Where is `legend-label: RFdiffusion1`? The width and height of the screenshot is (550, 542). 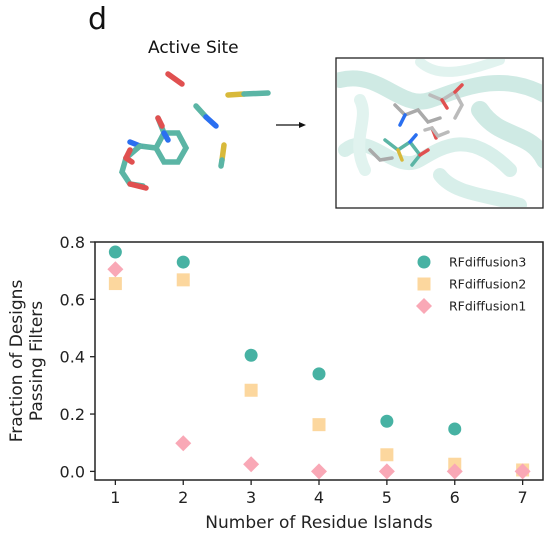 legend-label: RFdiffusion1 is located at coordinates (487, 306).